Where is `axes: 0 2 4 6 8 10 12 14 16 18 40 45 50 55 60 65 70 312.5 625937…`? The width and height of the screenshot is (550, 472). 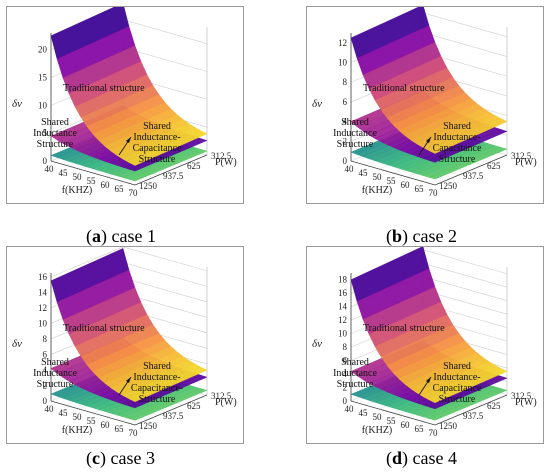 axes: 0 2 4 6 8 10 12 14 16 18 40 45 50 55 60 65 70 312.5 625937… is located at coordinates (424, 355).